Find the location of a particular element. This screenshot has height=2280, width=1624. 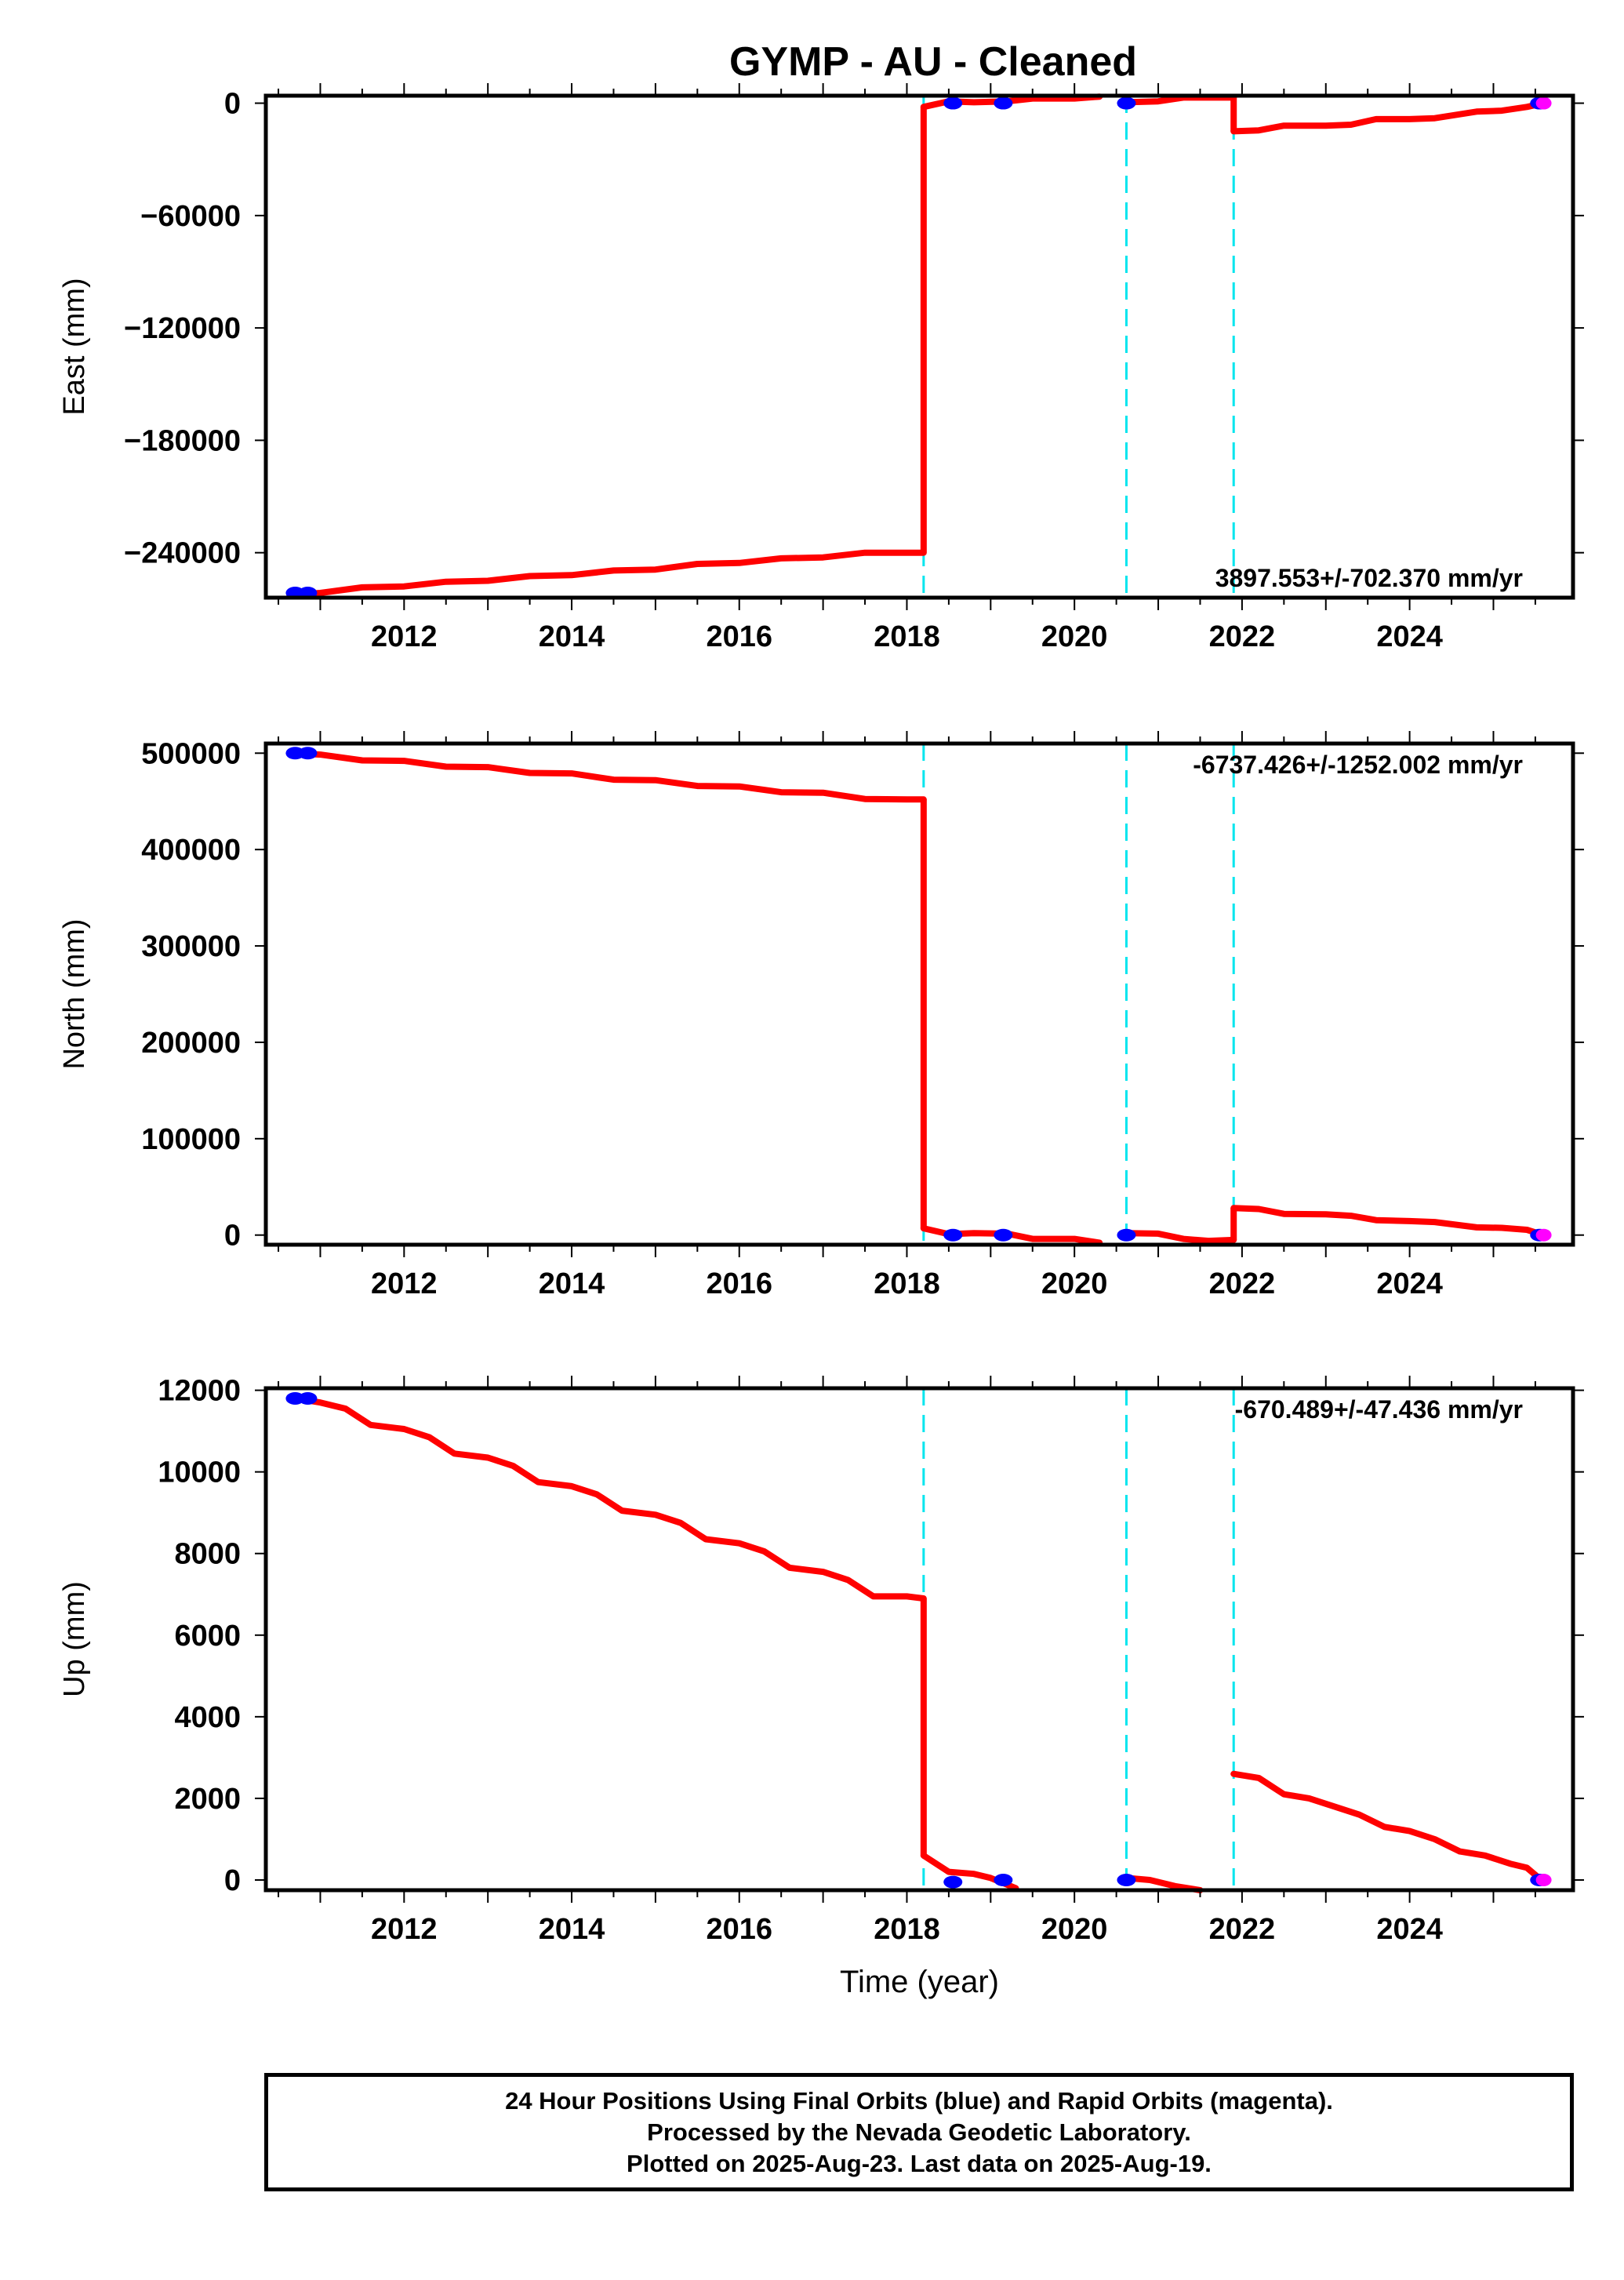

y-tick-label: −120000 is located at coordinates (183, 328).